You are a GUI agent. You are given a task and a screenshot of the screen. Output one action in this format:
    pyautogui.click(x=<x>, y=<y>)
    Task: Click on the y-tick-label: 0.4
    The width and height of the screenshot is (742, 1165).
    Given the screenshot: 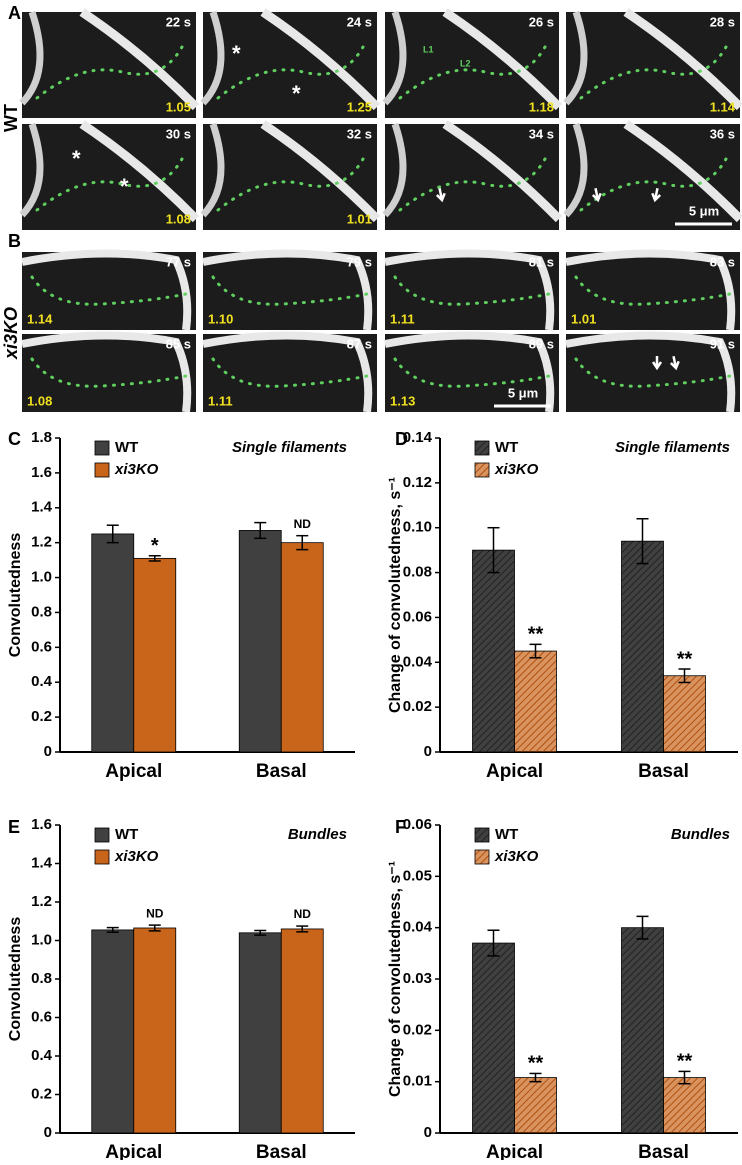 What is the action you would take?
    pyautogui.click(x=42, y=681)
    